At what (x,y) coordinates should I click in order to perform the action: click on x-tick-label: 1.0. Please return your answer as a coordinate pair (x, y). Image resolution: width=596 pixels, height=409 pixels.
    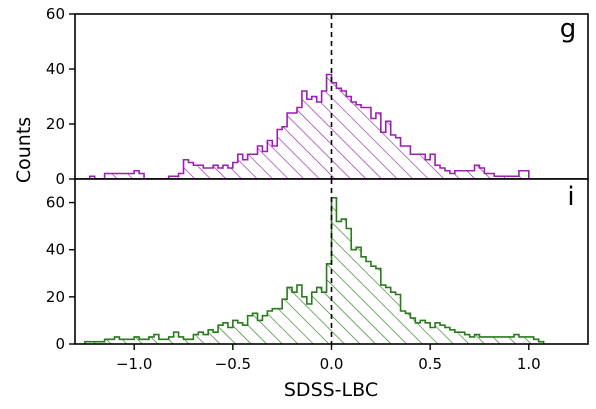
    Looking at the image, I should click on (529, 364).